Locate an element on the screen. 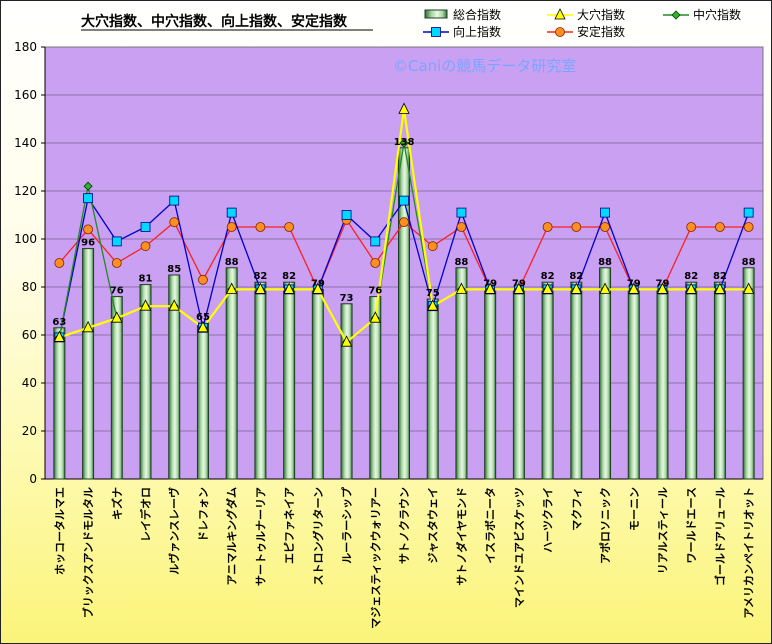 Image resolution: width=772 pixels, height=644 pixels. x-category-label: ルヴァンスレーヴ is located at coordinates (174, 531).